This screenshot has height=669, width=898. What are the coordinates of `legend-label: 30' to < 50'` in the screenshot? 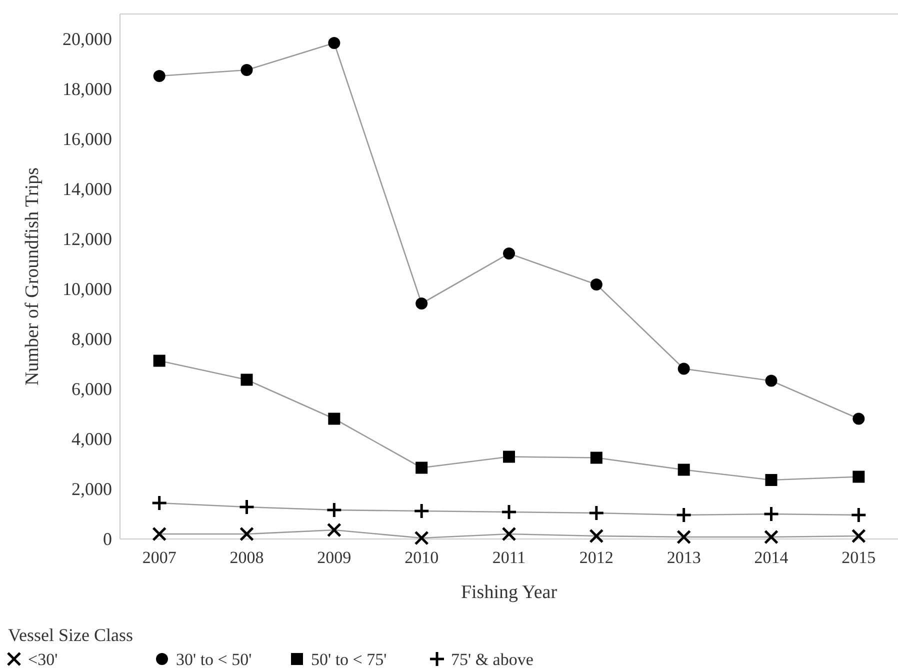 It's located at (214, 659).